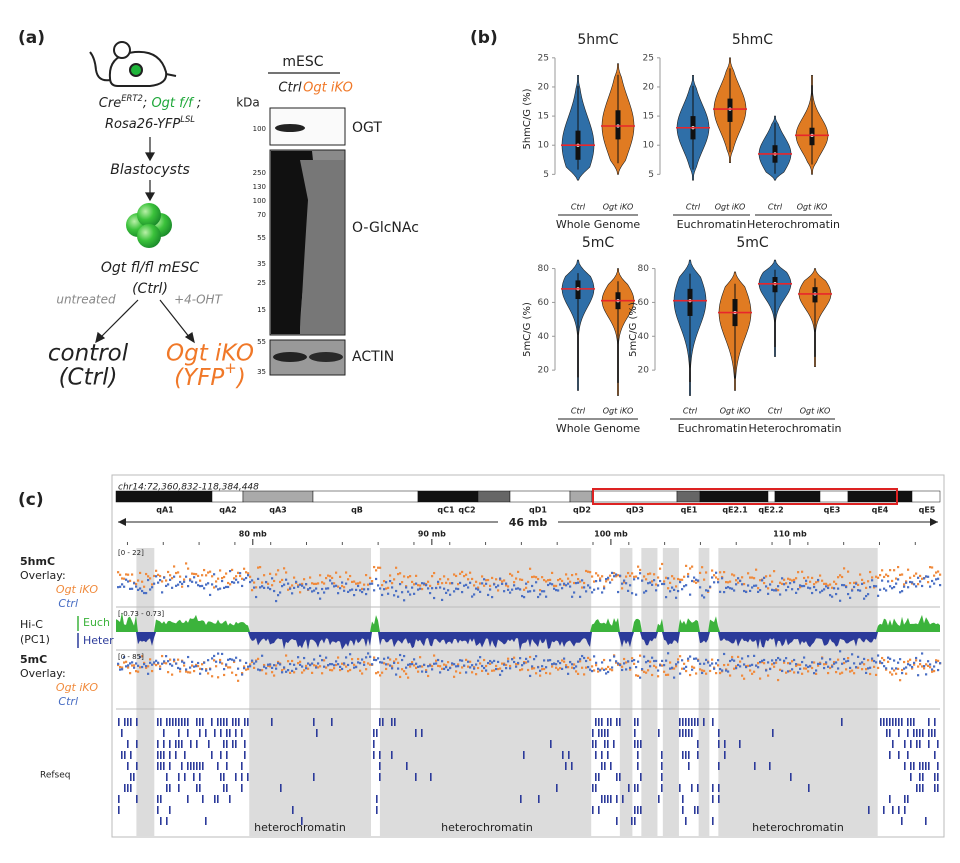 The width and height of the screenshot is (960, 863). What do you see at coordinates (538, 510) in the screenshot?
I see `band-label: qD1` at bounding box center [538, 510].